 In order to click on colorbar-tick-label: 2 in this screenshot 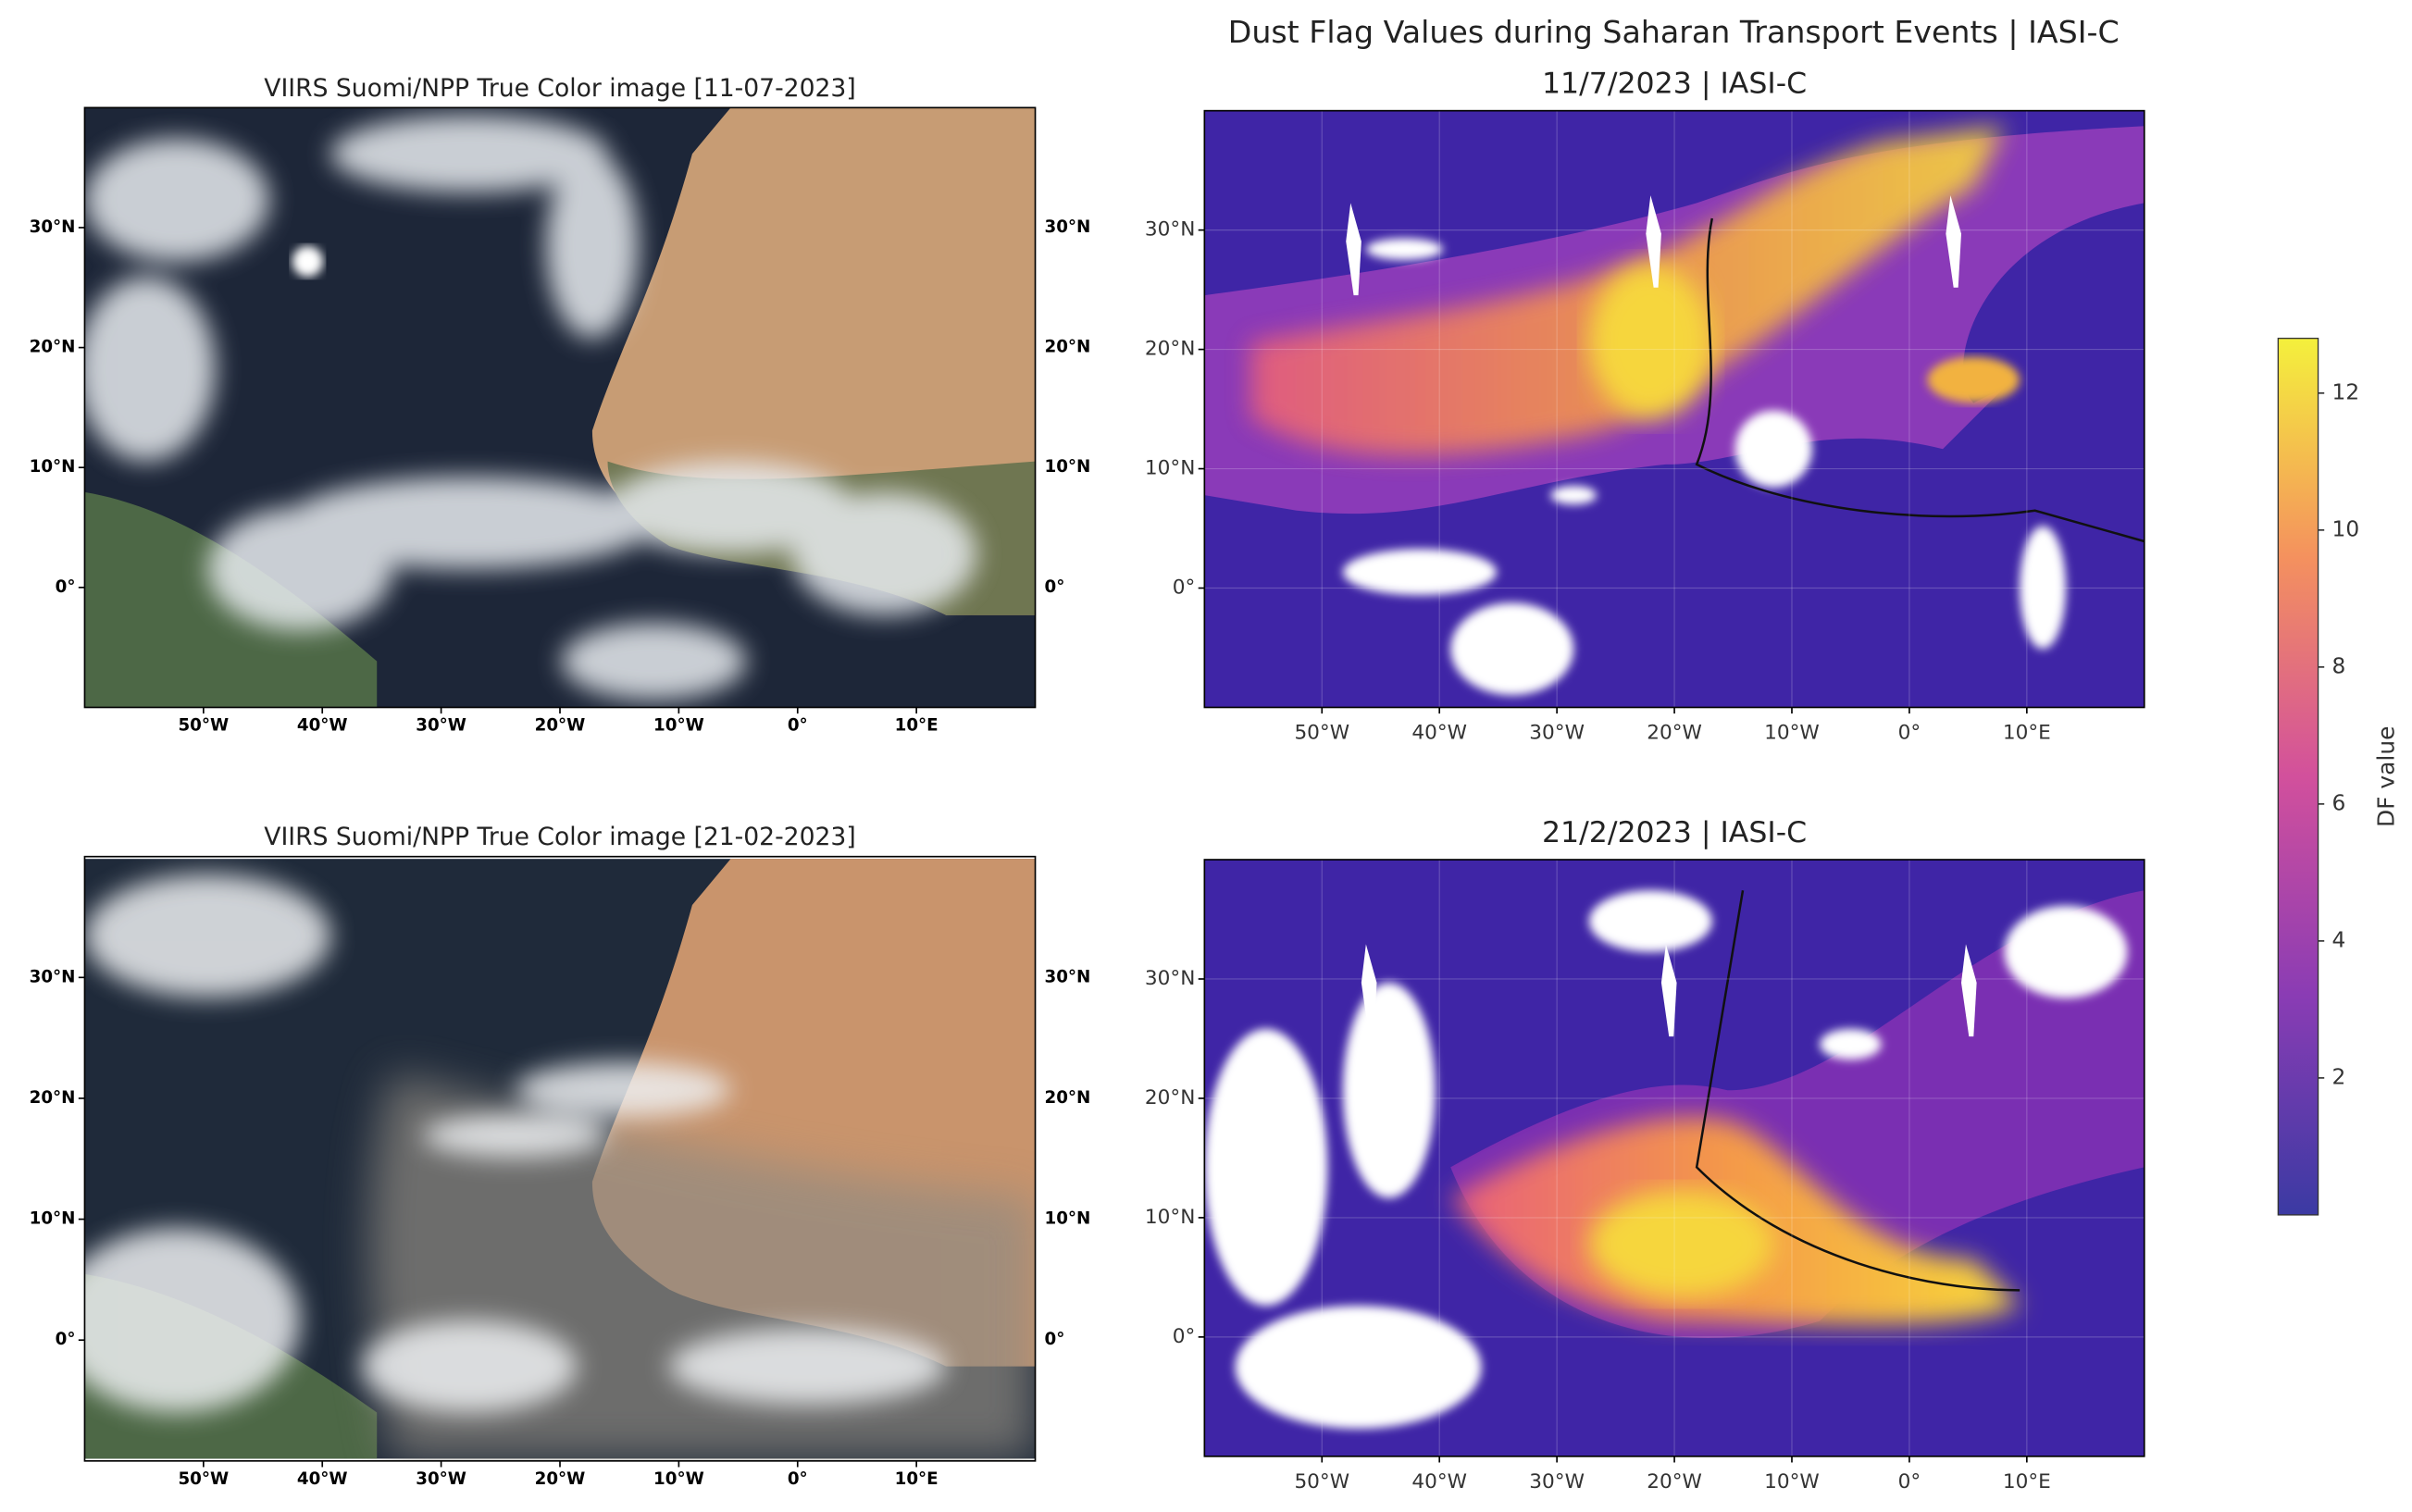, I will do `click(2339, 1076)`.